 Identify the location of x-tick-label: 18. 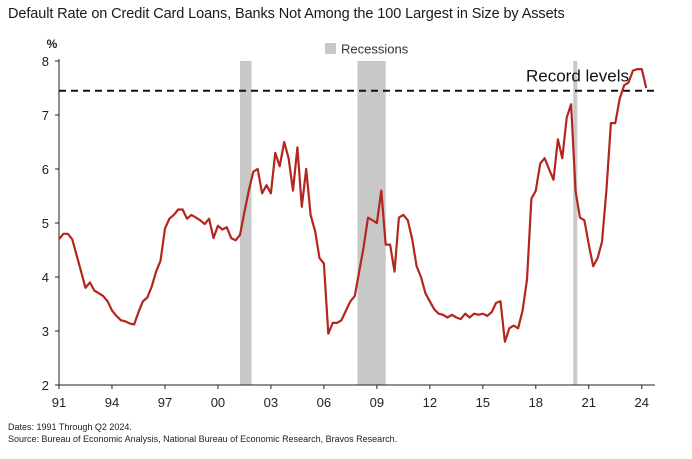
(536, 402).